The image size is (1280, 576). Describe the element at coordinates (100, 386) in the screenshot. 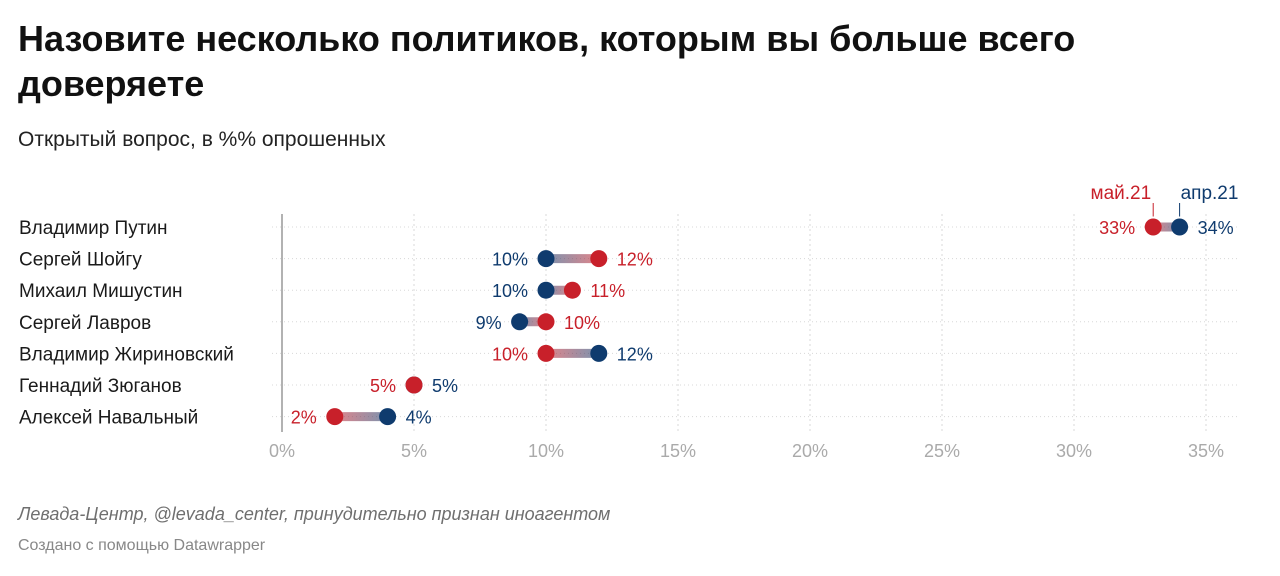

I see `category-label: Геннадий Зюганов` at that location.